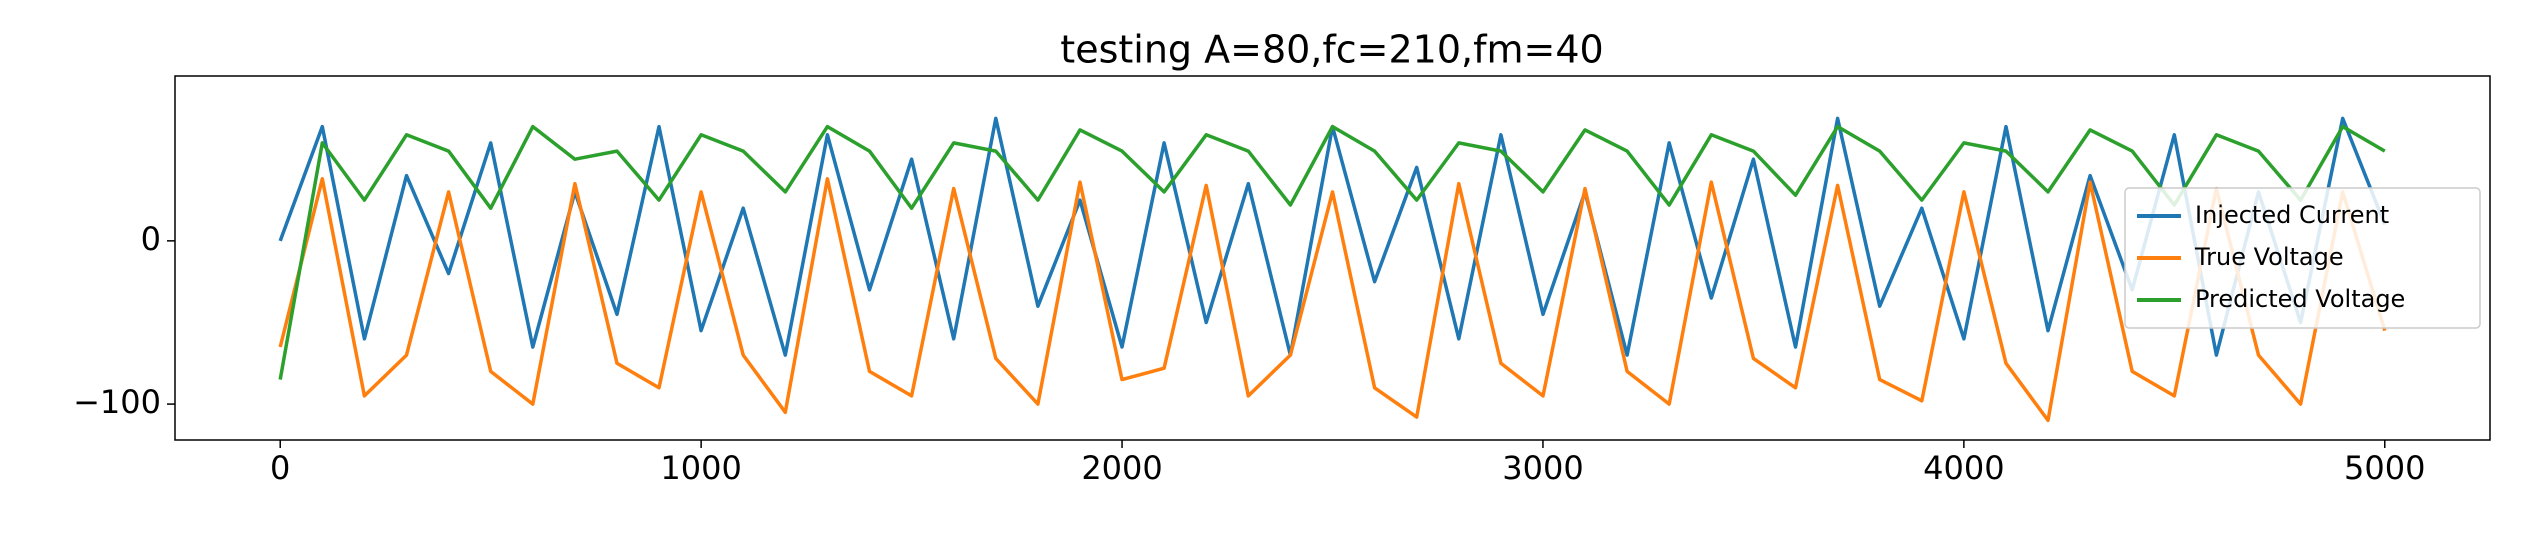 This screenshot has height=540, width=2528. Describe the element at coordinates (1121, 468) in the screenshot. I see `x-tick-label: 2000` at that location.